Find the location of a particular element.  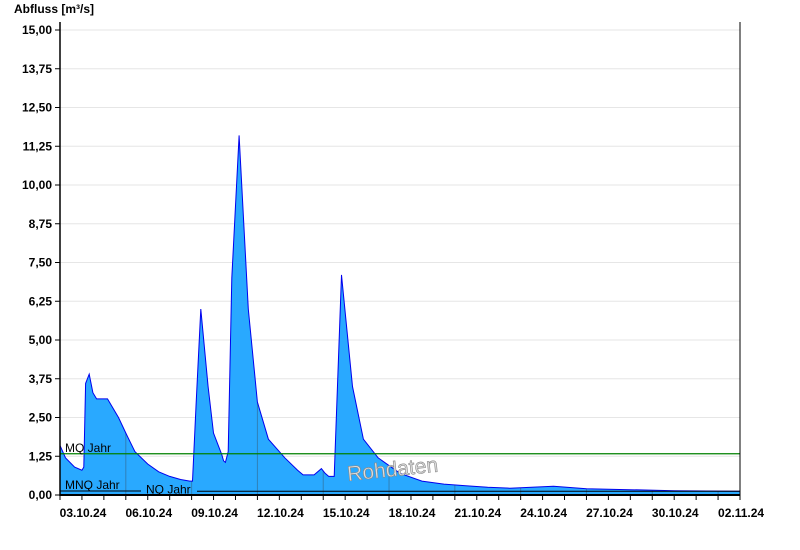

x-tick-label: 24.10.24 is located at coordinates (543, 513).